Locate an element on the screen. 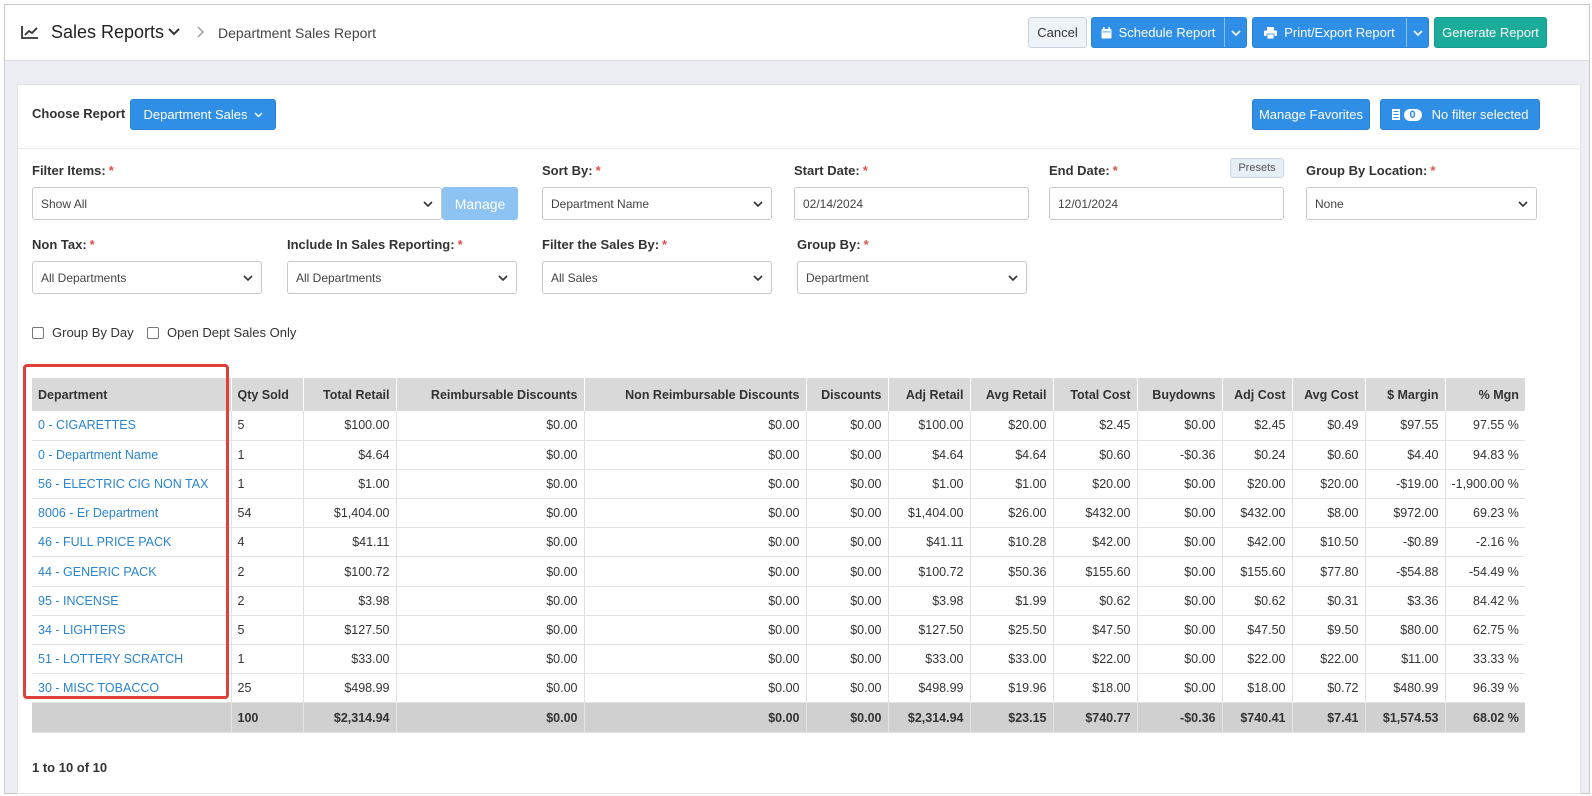  start-date-label: Start Date: * is located at coordinates (831, 170).